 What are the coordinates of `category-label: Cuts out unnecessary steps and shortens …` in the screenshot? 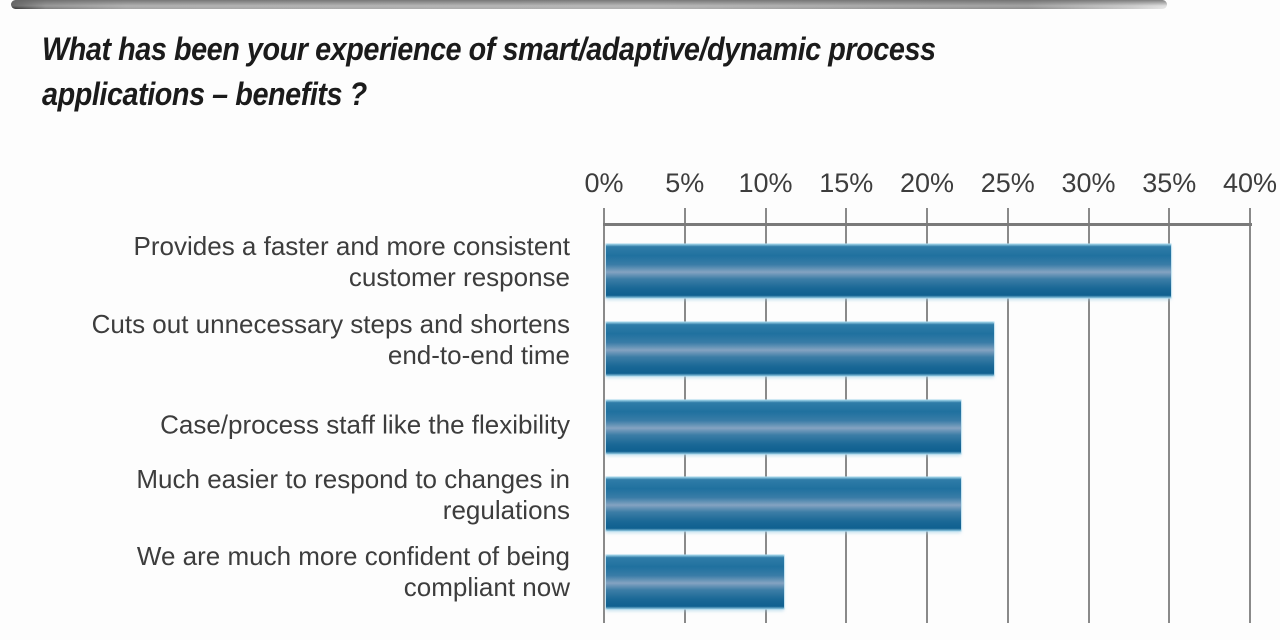 It's located at (330, 339).